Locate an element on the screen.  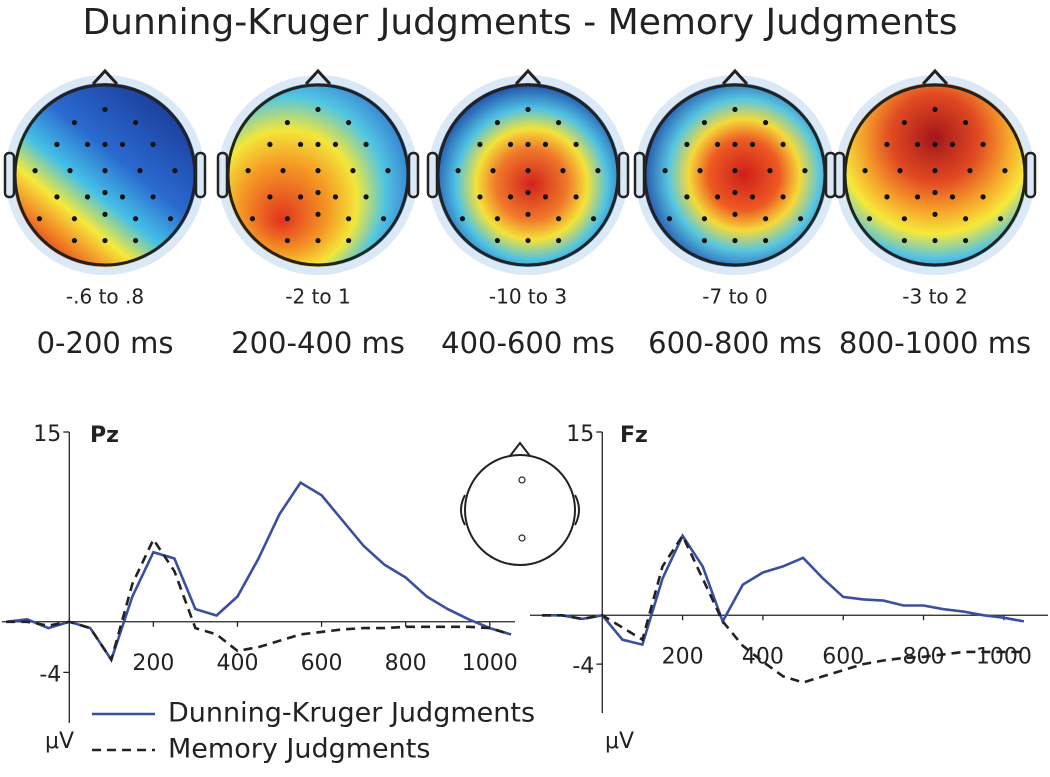
y-tick-label: 15 is located at coordinates (580, 434).